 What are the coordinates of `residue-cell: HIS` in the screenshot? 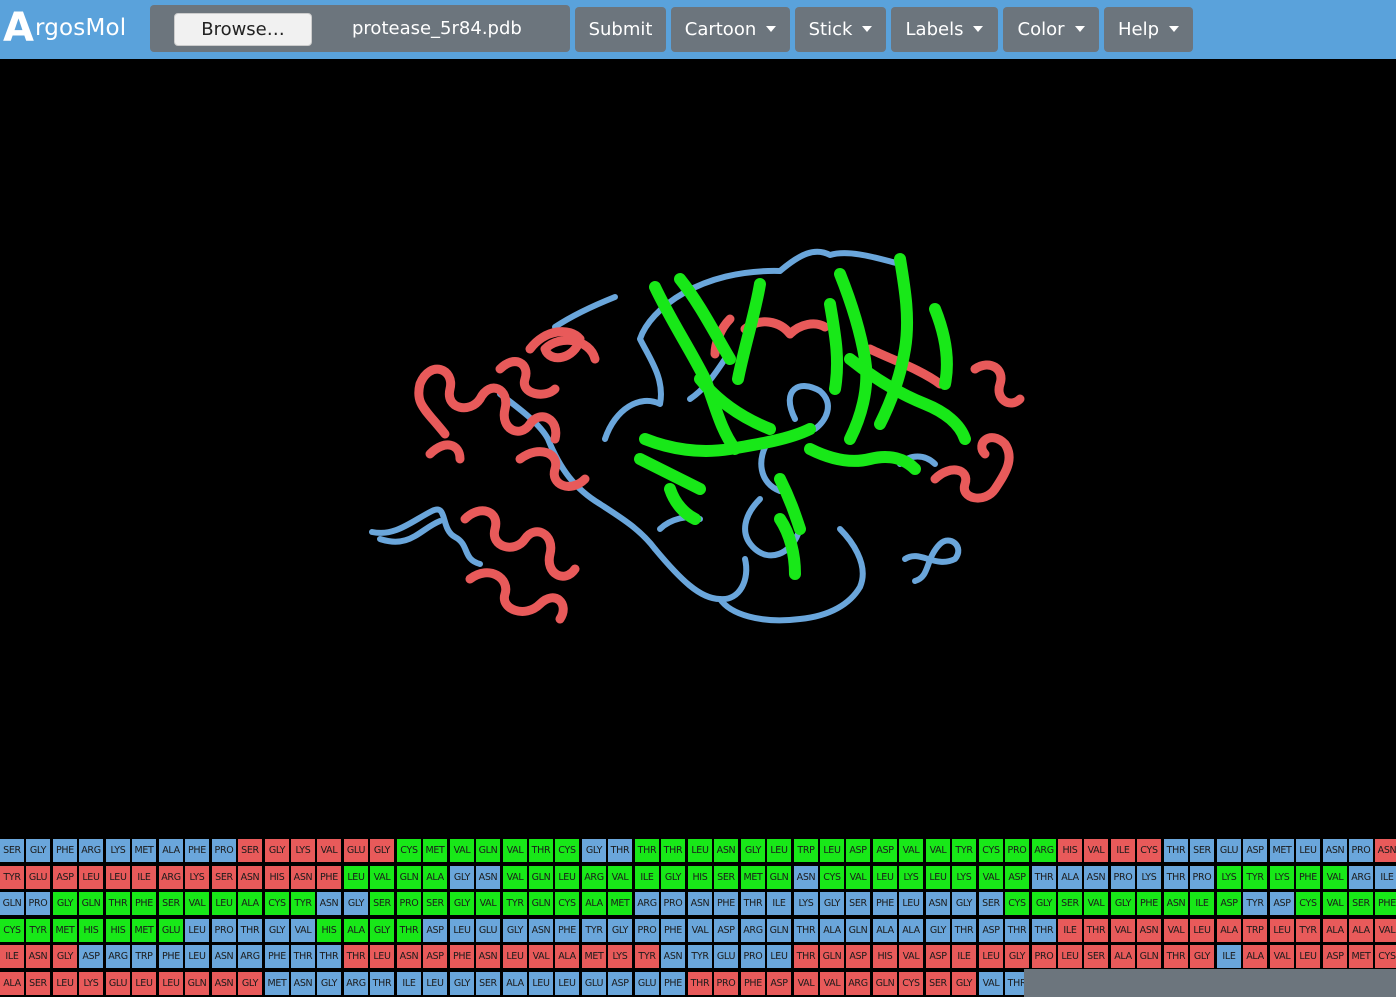 It's located at (277, 877).